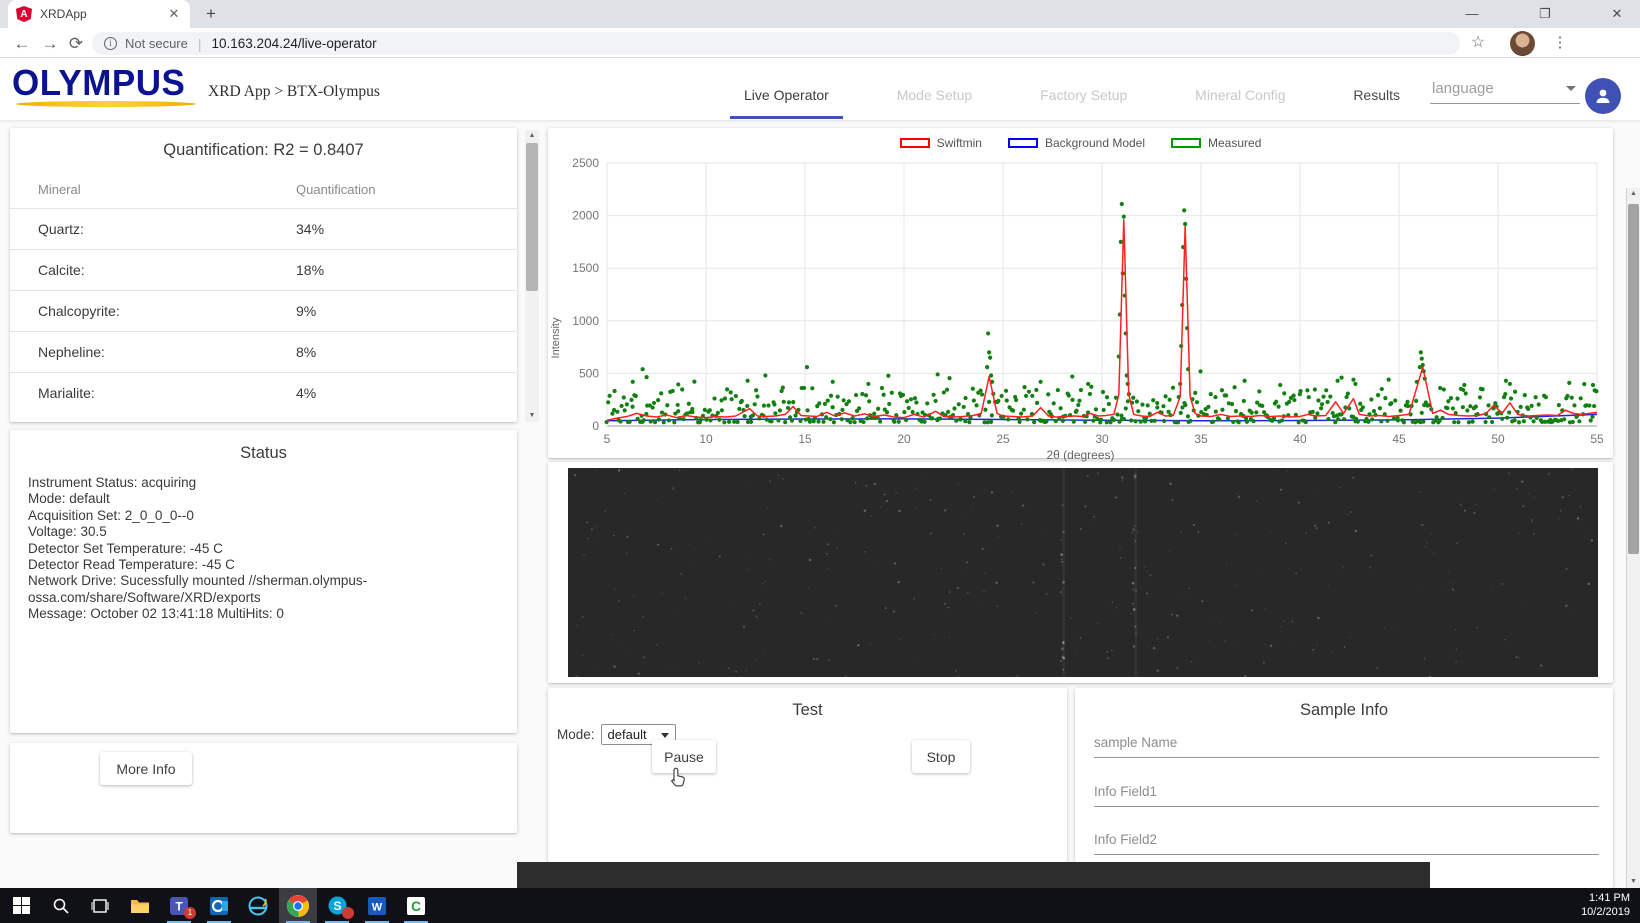 This screenshot has height=923, width=1640. What do you see at coordinates (106, 104) in the screenshot?
I see `olympus-logo-swoosh` at bounding box center [106, 104].